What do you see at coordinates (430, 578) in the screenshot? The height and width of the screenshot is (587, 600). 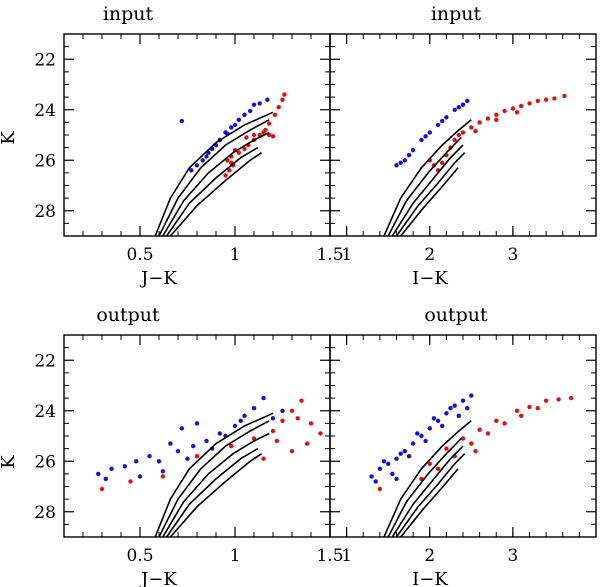 I see `x-axis-label: I−K` at bounding box center [430, 578].